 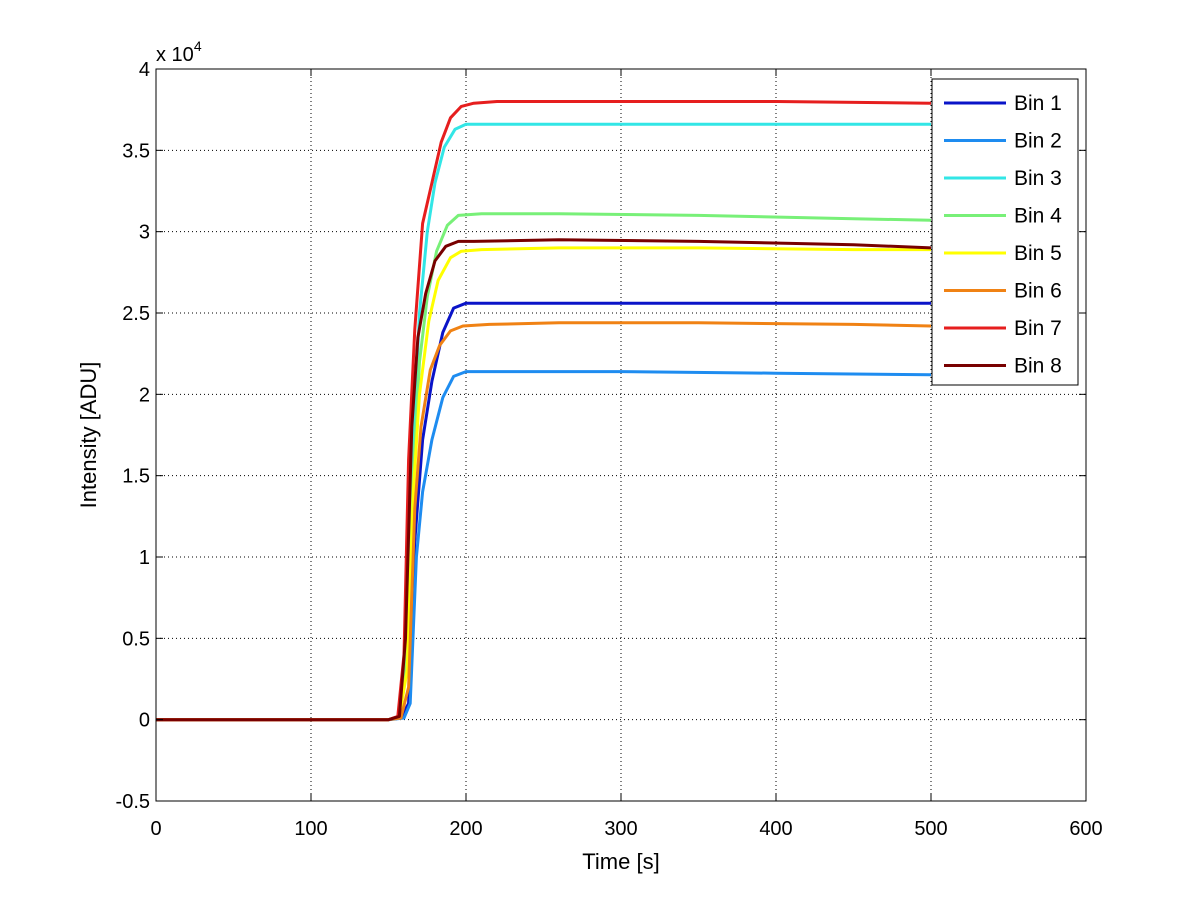 I want to click on x-tick-label: 500, so click(x=930, y=829).